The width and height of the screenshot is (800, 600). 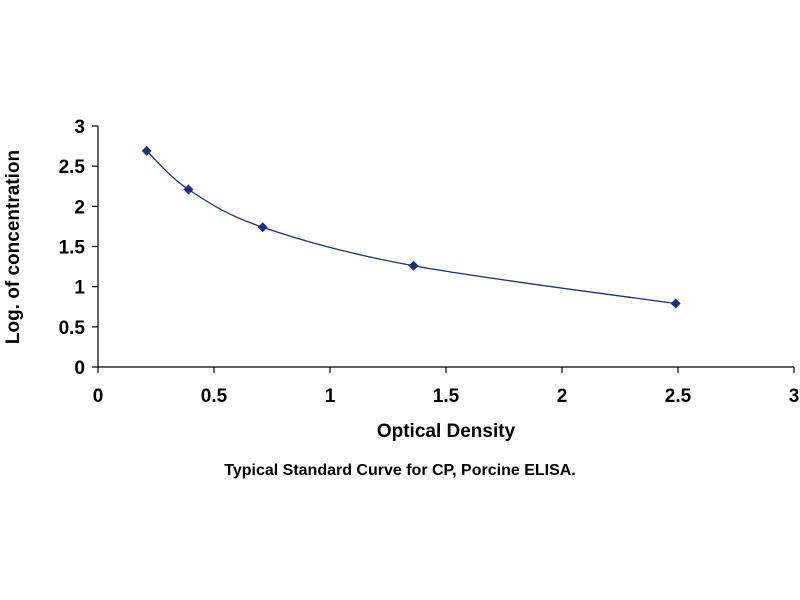 What do you see at coordinates (678, 396) in the screenshot?
I see `x-tick-label: 2.5` at bounding box center [678, 396].